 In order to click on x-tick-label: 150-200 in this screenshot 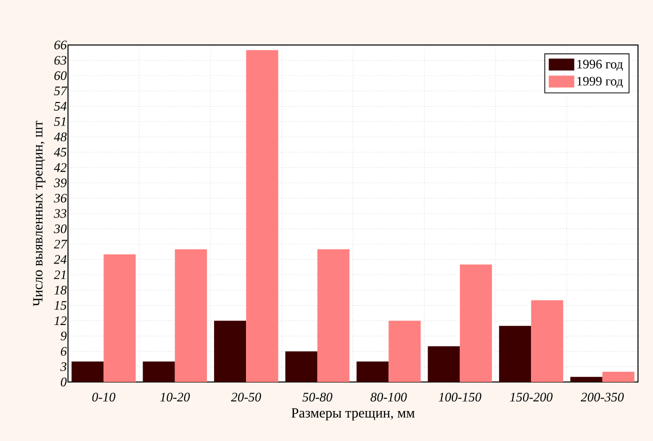, I will do `click(531, 397)`.